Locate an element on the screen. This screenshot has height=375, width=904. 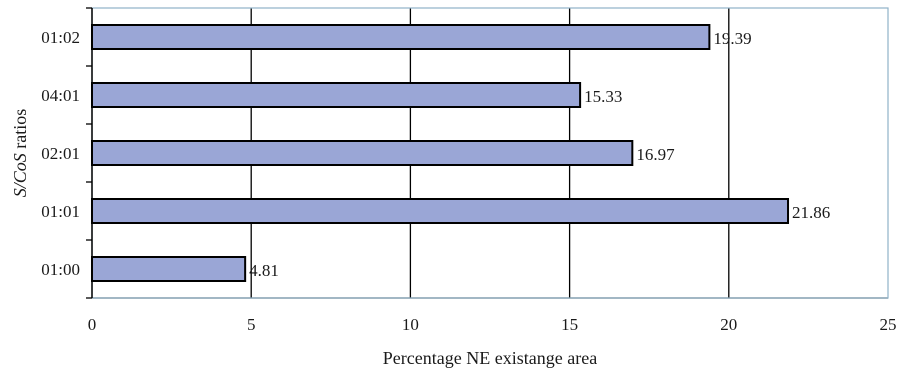
x-tick-label: 0 is located at coordinates (92, 324).